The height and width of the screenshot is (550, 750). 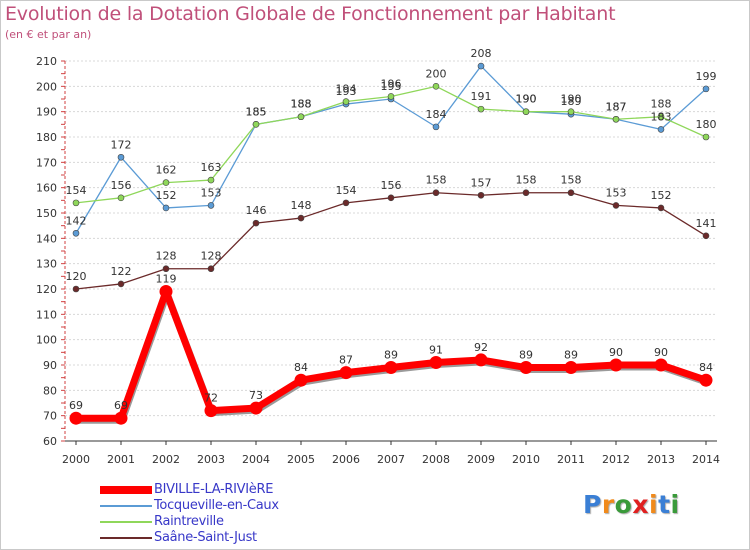 What do you see at coordinates (391, 459) in the screenshot?
I see `x-tick-label: 2007` at bounding box center [391, 459].